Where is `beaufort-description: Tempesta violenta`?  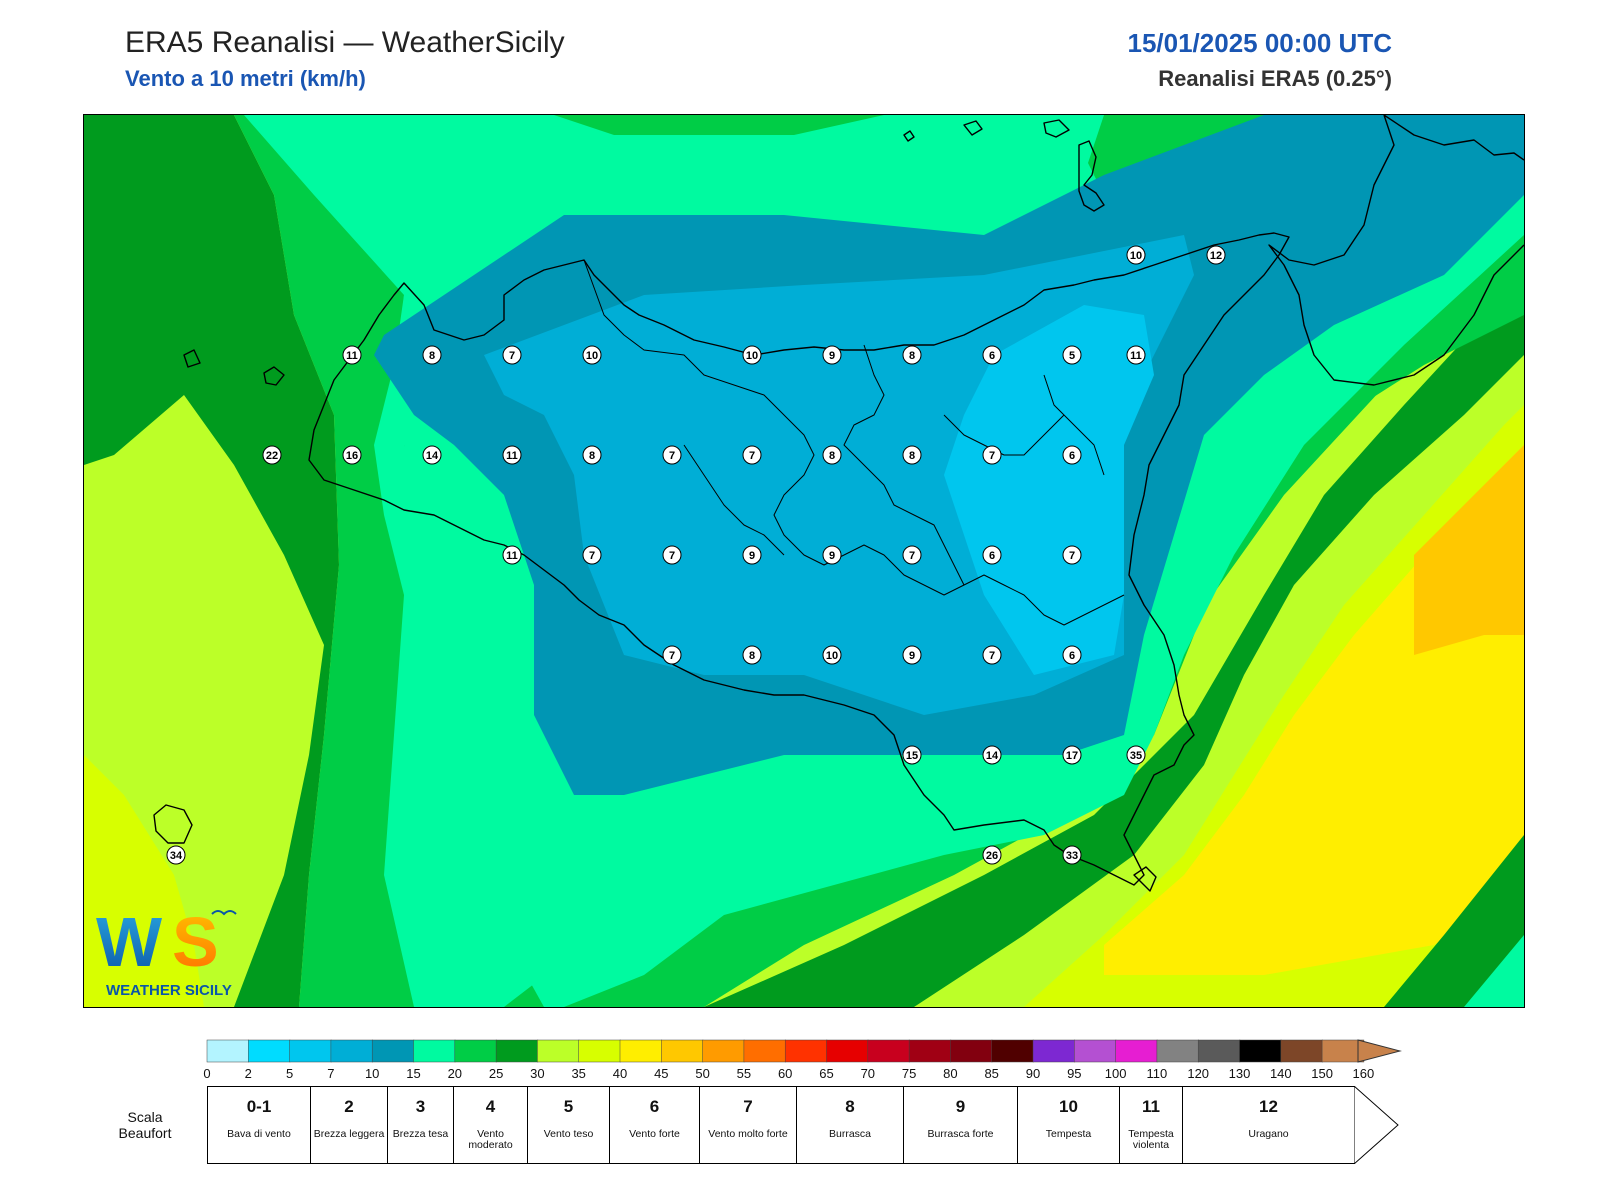 beaufort-description: Tempesta violenta is located at coordinates (1151, 1139).